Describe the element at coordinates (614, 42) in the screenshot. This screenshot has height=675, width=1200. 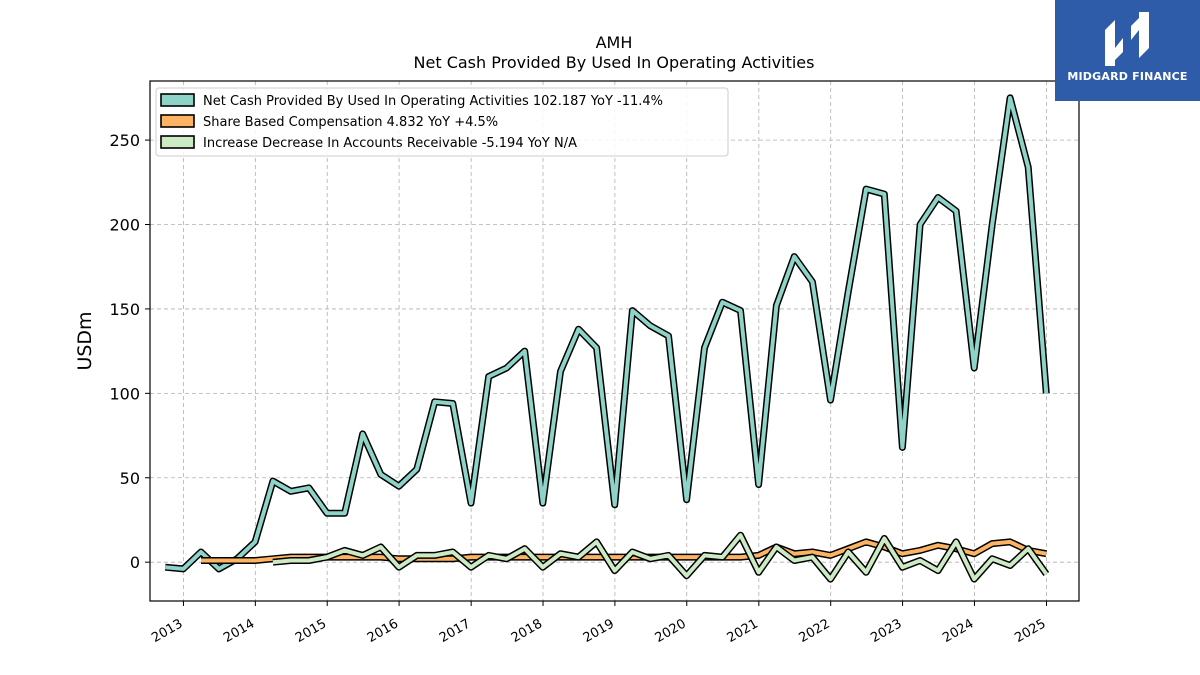
I see `chart-title: AMH` at that location.